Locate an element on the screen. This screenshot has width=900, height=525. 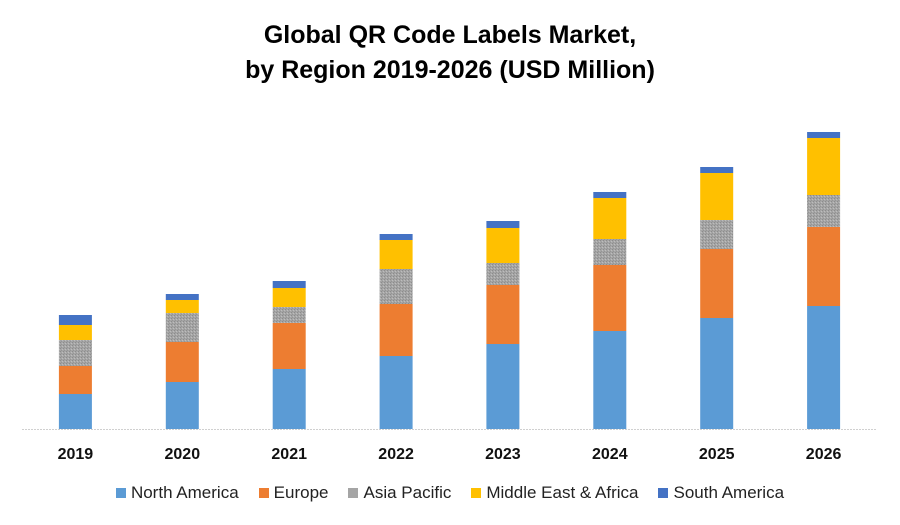
legend-item-asia-pacific: Asia Pacific is located at coordinates (399, 493).